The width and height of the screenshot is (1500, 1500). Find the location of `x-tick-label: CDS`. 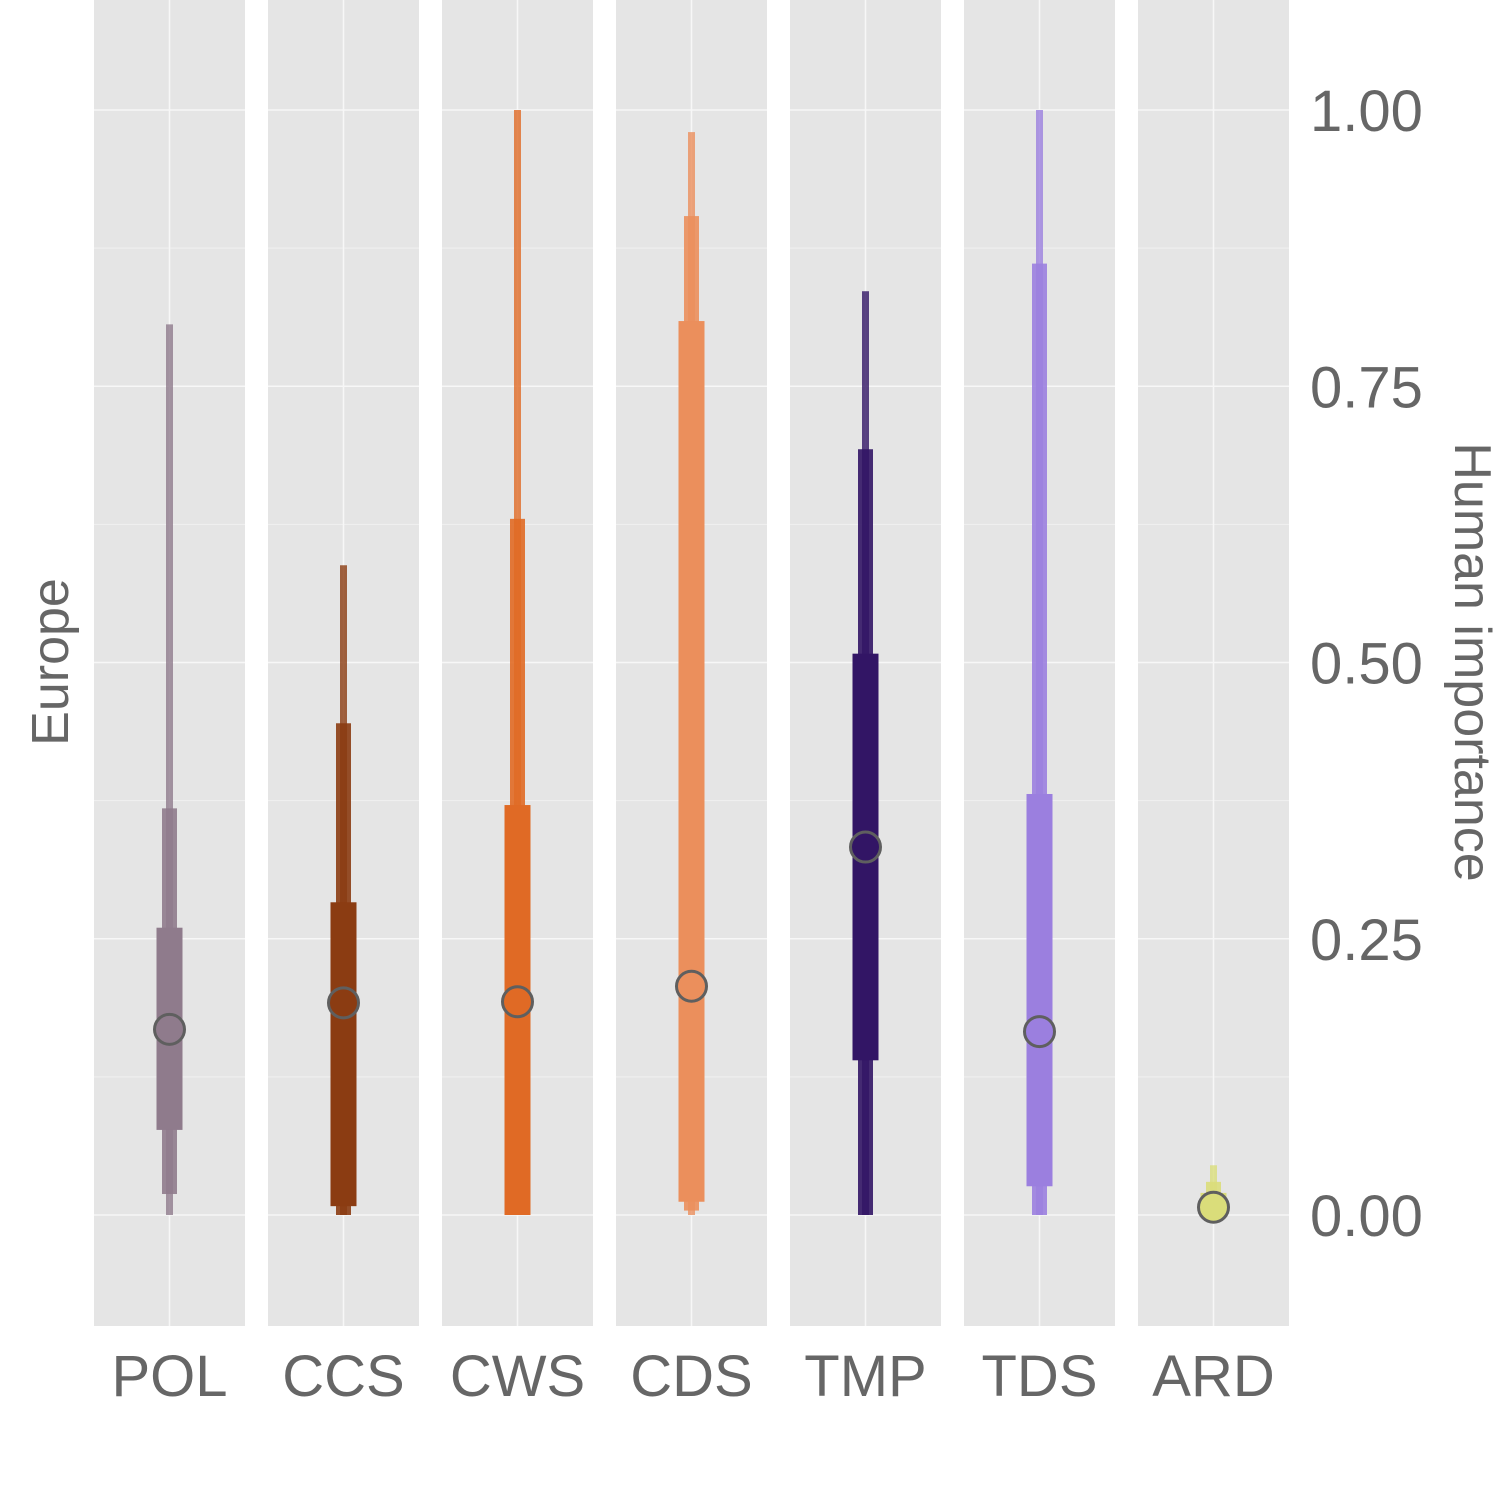

x-tick-label: CDS is located at coordinates (691, 1376).